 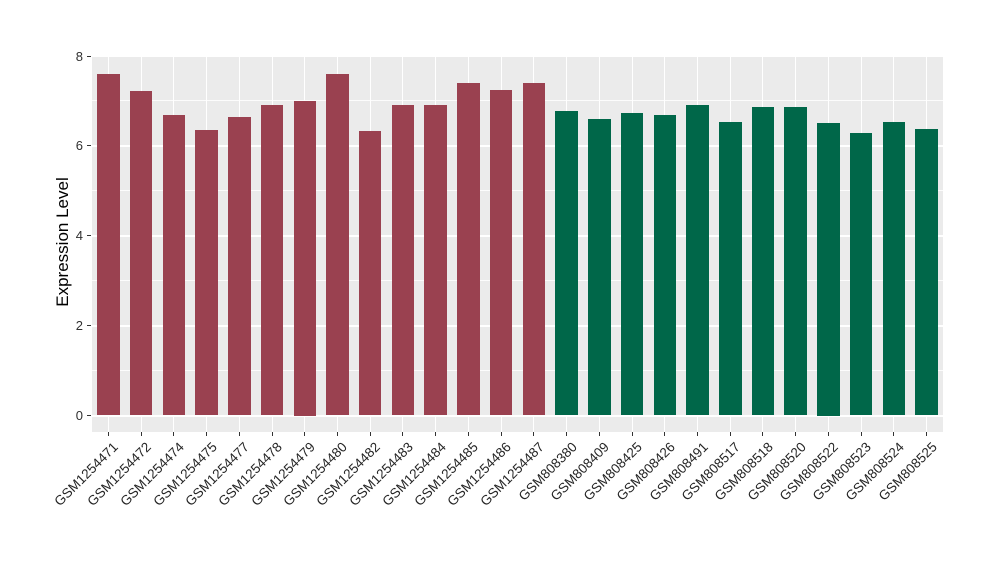 I want to click on y-tick-label: 6, so click(x=79, y=146).